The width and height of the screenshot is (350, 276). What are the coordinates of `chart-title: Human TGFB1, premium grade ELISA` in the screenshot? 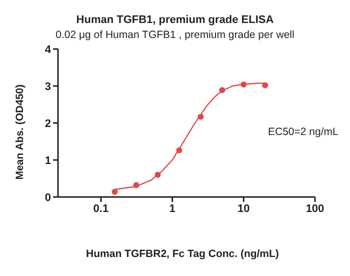 It's located at (175, 20).